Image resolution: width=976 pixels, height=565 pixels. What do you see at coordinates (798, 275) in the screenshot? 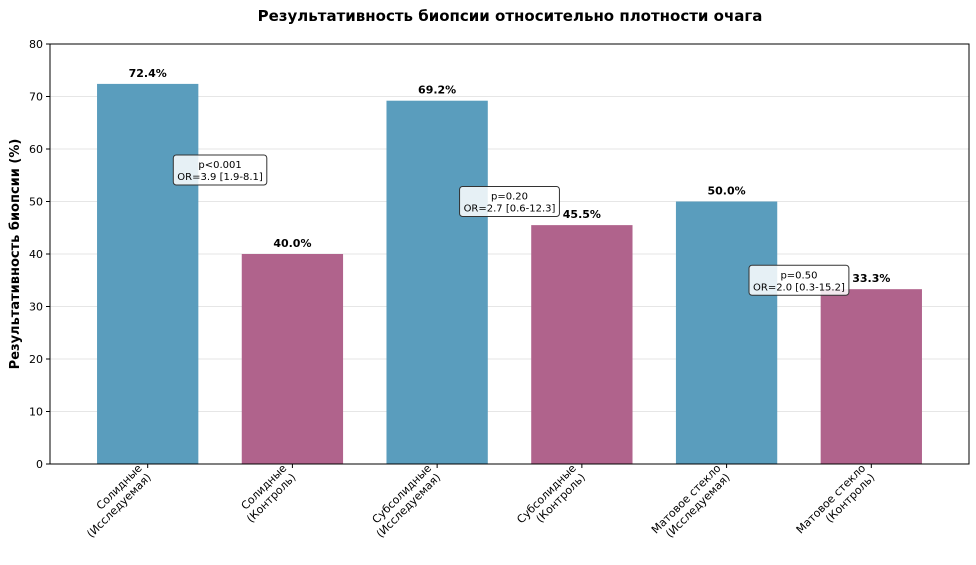
I see `stat-annotation-text: p=0.50` at bounding box center [798, 275].